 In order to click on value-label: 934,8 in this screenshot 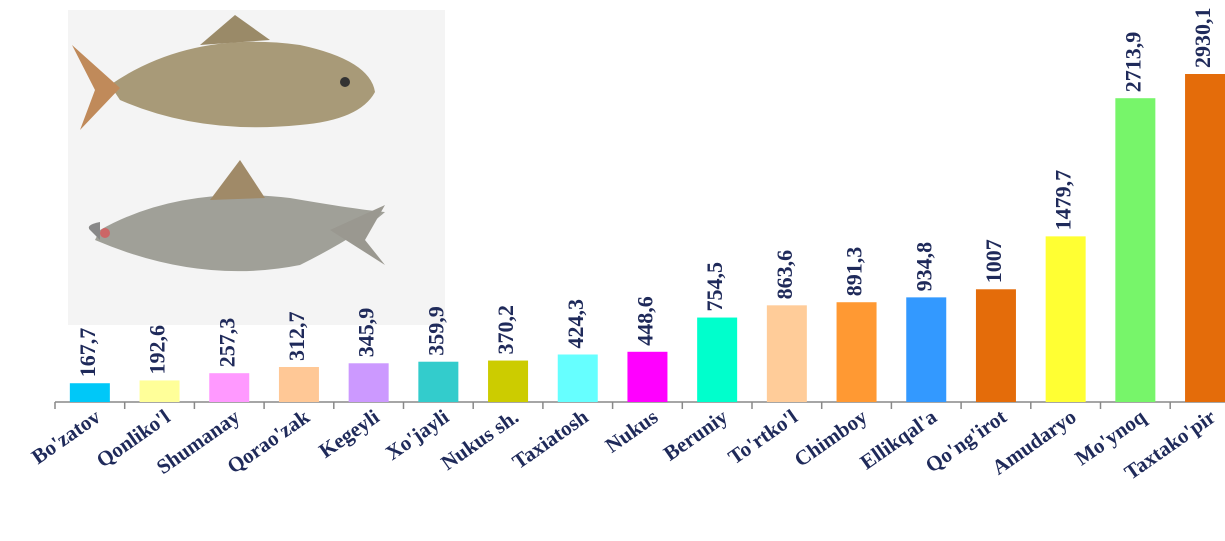, I will do `click(923, 267)`.